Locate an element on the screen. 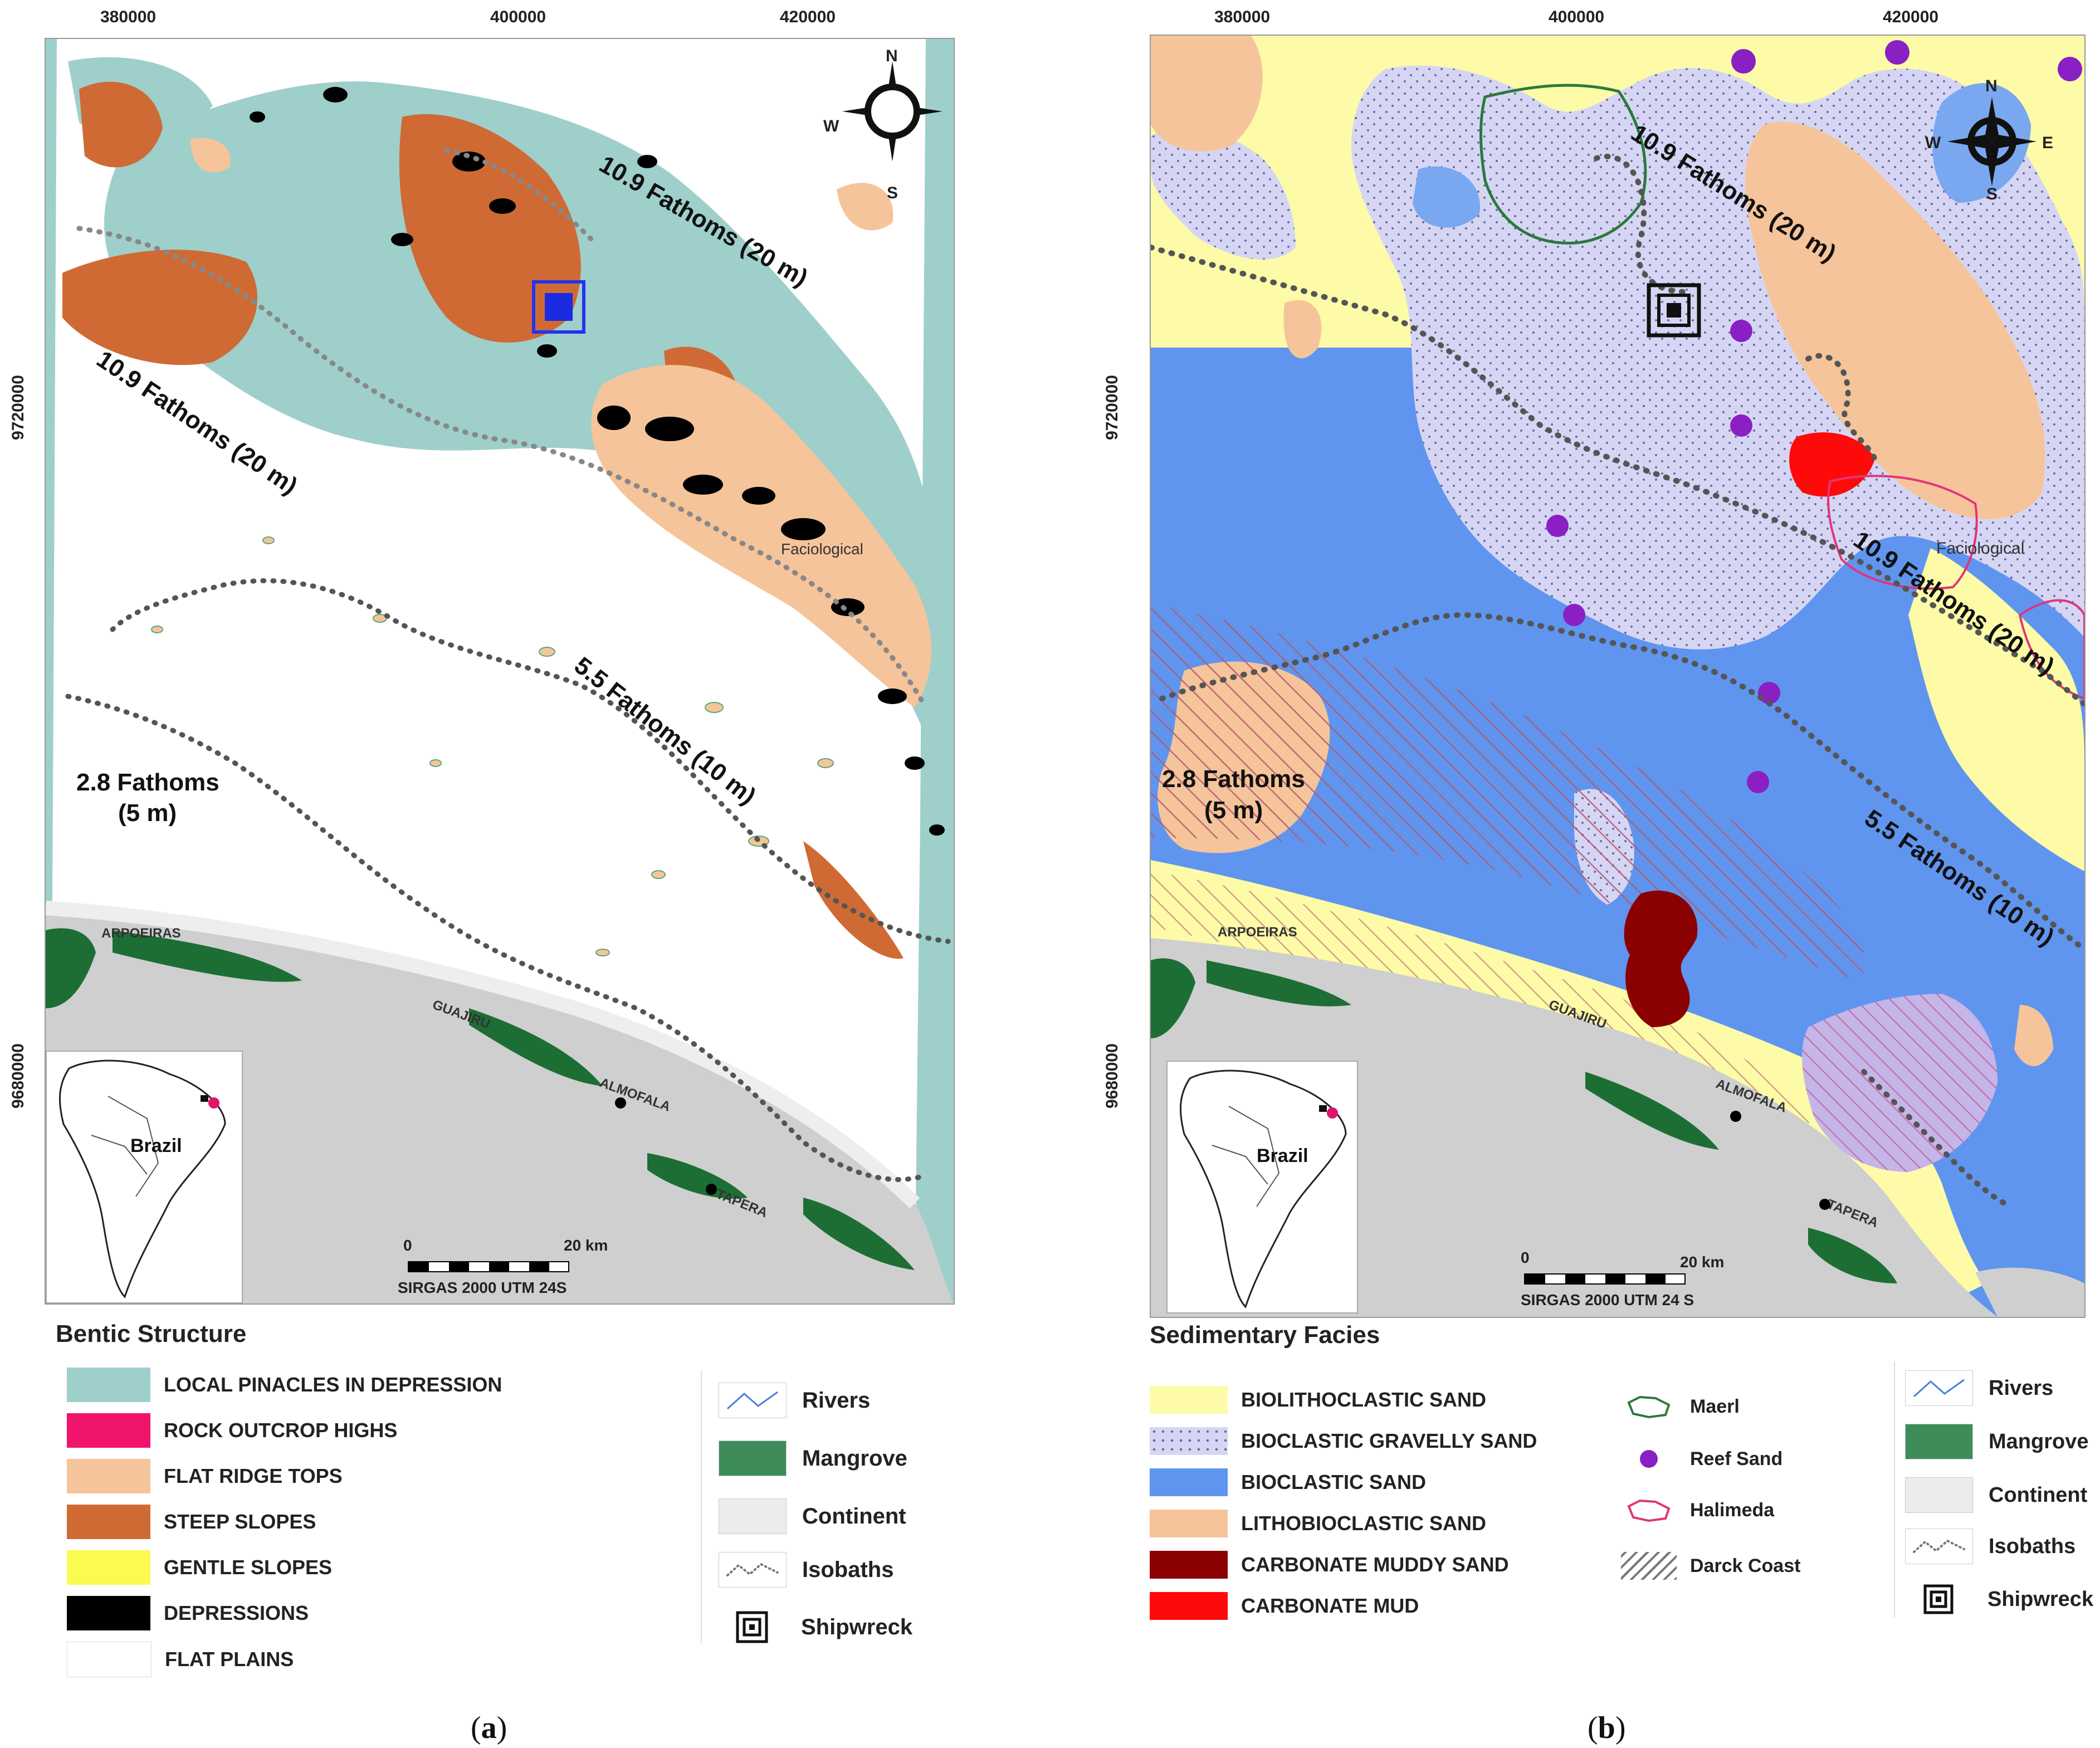 The height and width of the screenshot is (1748, 2100). legend-title: Sedimentary Facies is located at coordinates (1265, 1335).